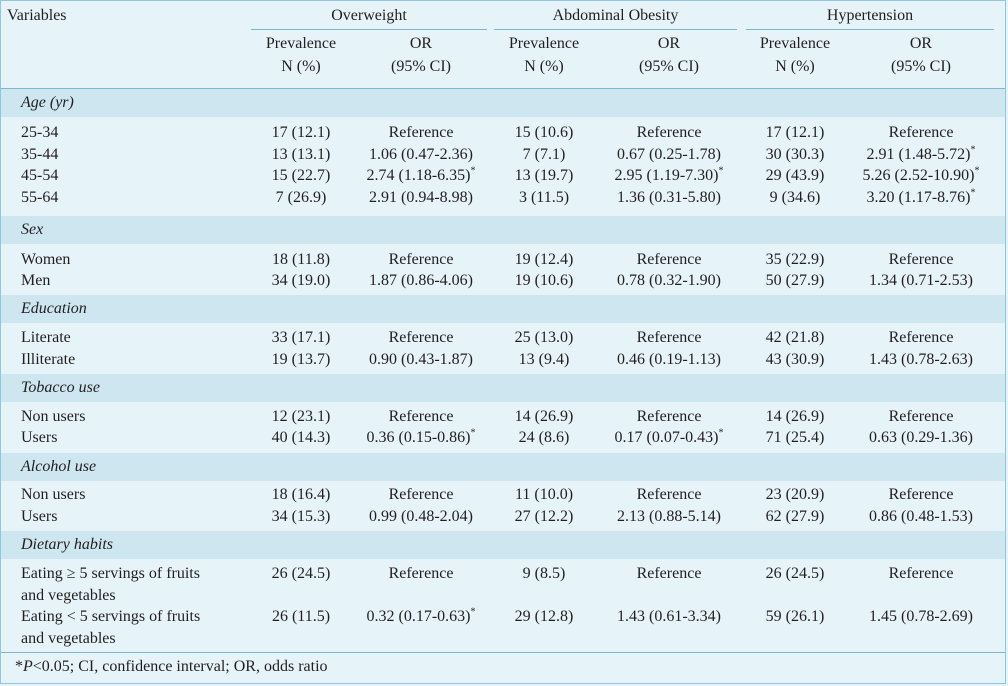 This screenshot has width=1008, height=686. I want to click on or-cell: 1.06 (0.47-2.36), so click(421, 155).